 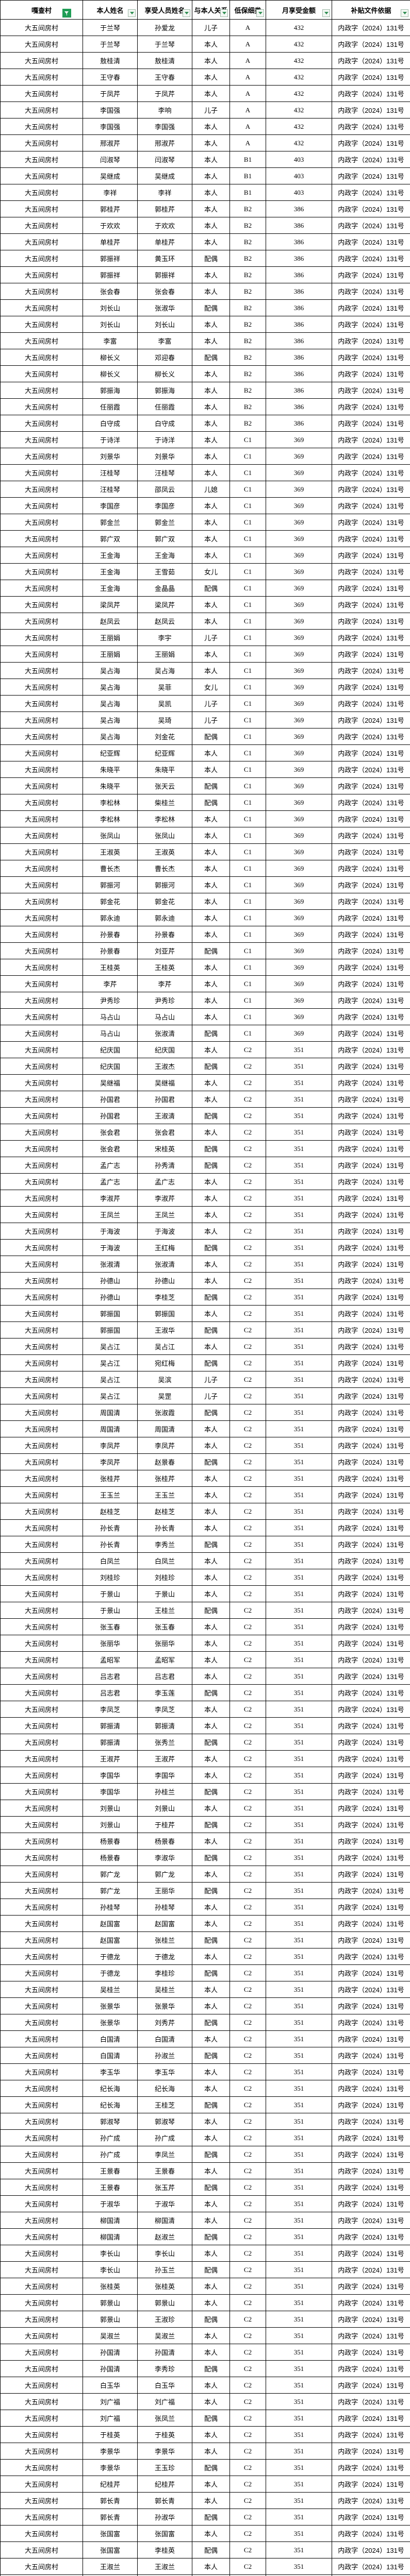 I want to click on table-row: 大五间房村 于德龙 李桂珍 配偶 C2 351 内政字（2024）131号, so click(x=205, y=1972).